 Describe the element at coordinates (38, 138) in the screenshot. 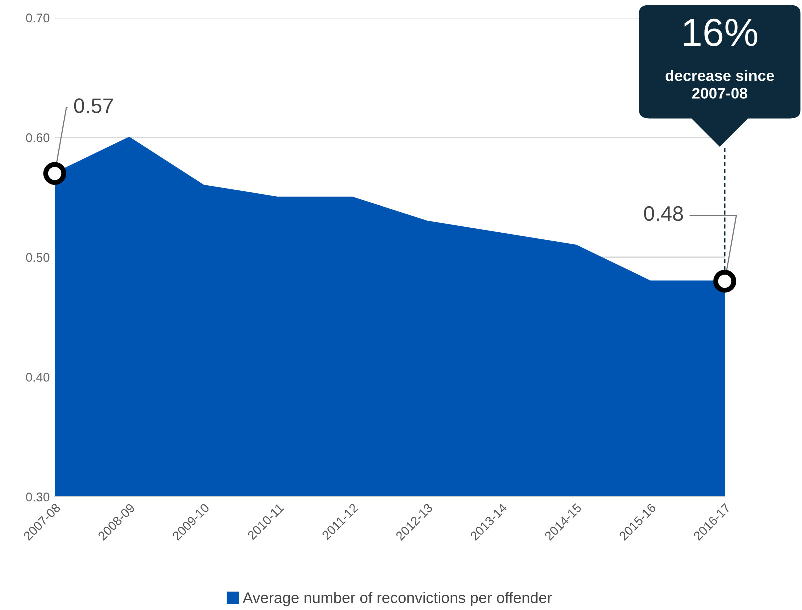

I see `y-tick-label: 0.60` at that location.